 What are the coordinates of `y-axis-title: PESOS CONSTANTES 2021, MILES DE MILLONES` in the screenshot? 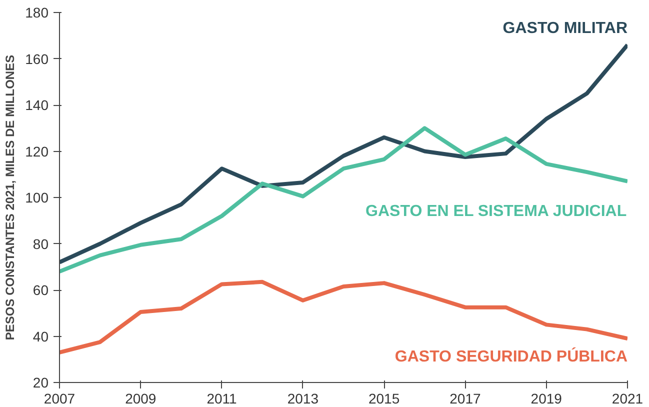 It's located at (10, 197).